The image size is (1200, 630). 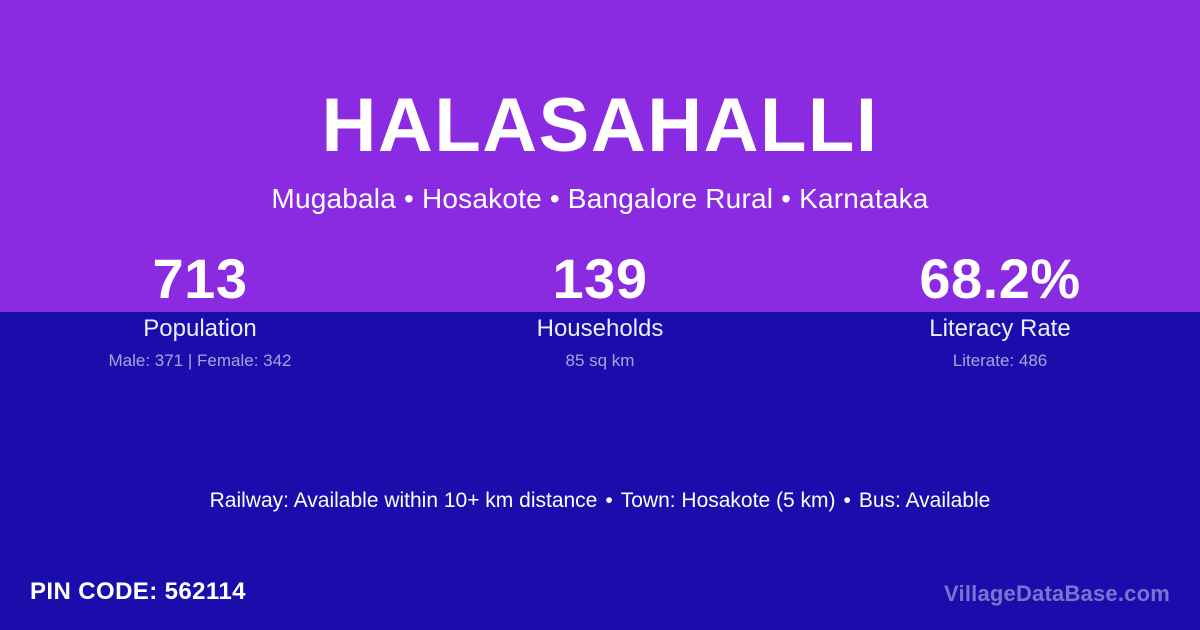 What do you see at coordinates (600, 278) in the screenshot?
I see `stat-value-households: 139` at bounding box center [600, 278].